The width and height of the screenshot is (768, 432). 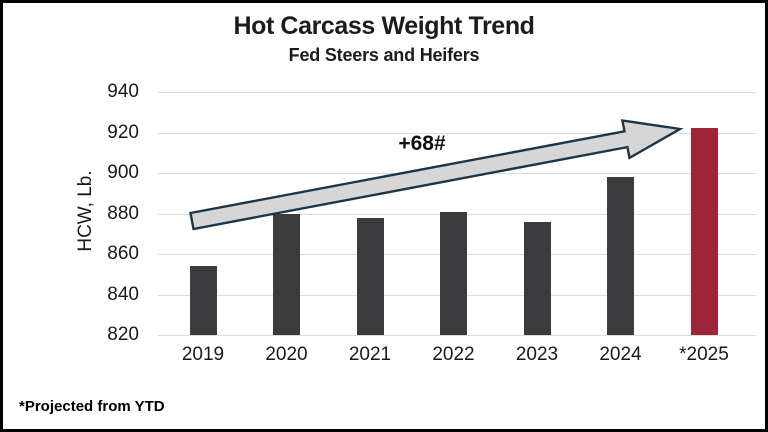 What do you see at coordinates (123, 253) in the screenshot?
I see `y-tick-label-860: 860` at bounding box center [123, 253].